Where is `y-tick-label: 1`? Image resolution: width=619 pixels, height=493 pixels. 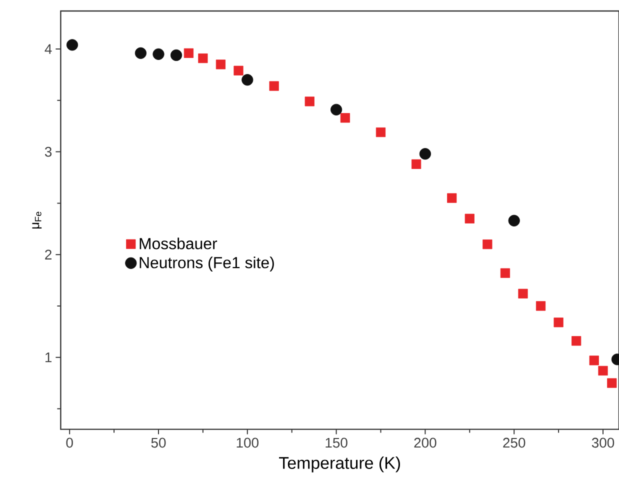
y-tick-label: 1 is located at coordinates (48, 357).